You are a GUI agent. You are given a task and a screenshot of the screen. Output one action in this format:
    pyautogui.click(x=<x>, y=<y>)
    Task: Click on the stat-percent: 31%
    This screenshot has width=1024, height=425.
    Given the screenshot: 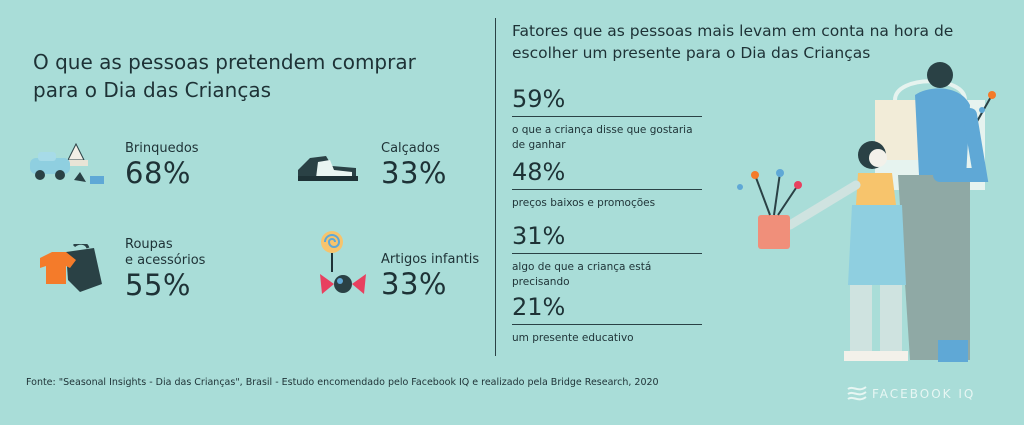 What is the action you would take?
    pyautogui.click(x=539, y=236)
    